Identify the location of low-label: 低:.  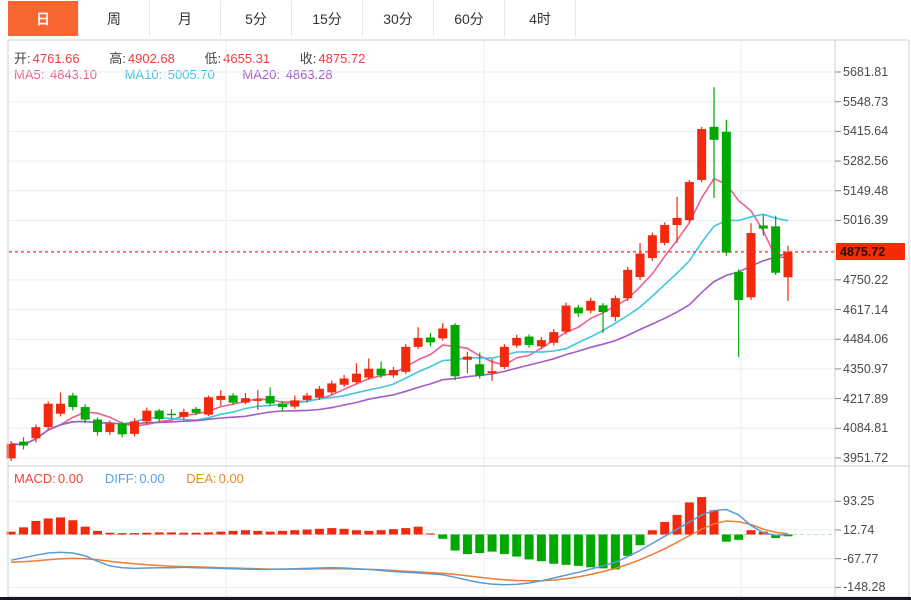
(213, 58).